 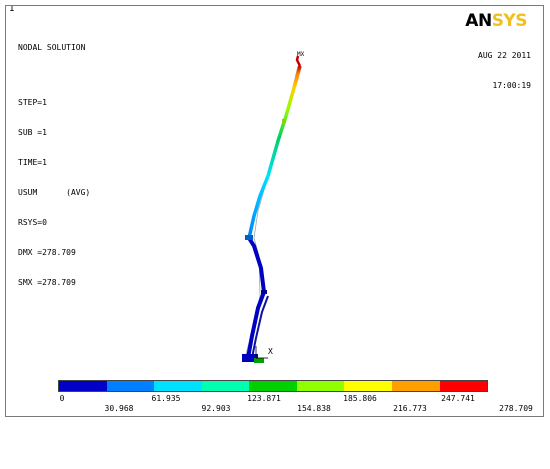 I want to click on model-base, so click(x=250, y=358).